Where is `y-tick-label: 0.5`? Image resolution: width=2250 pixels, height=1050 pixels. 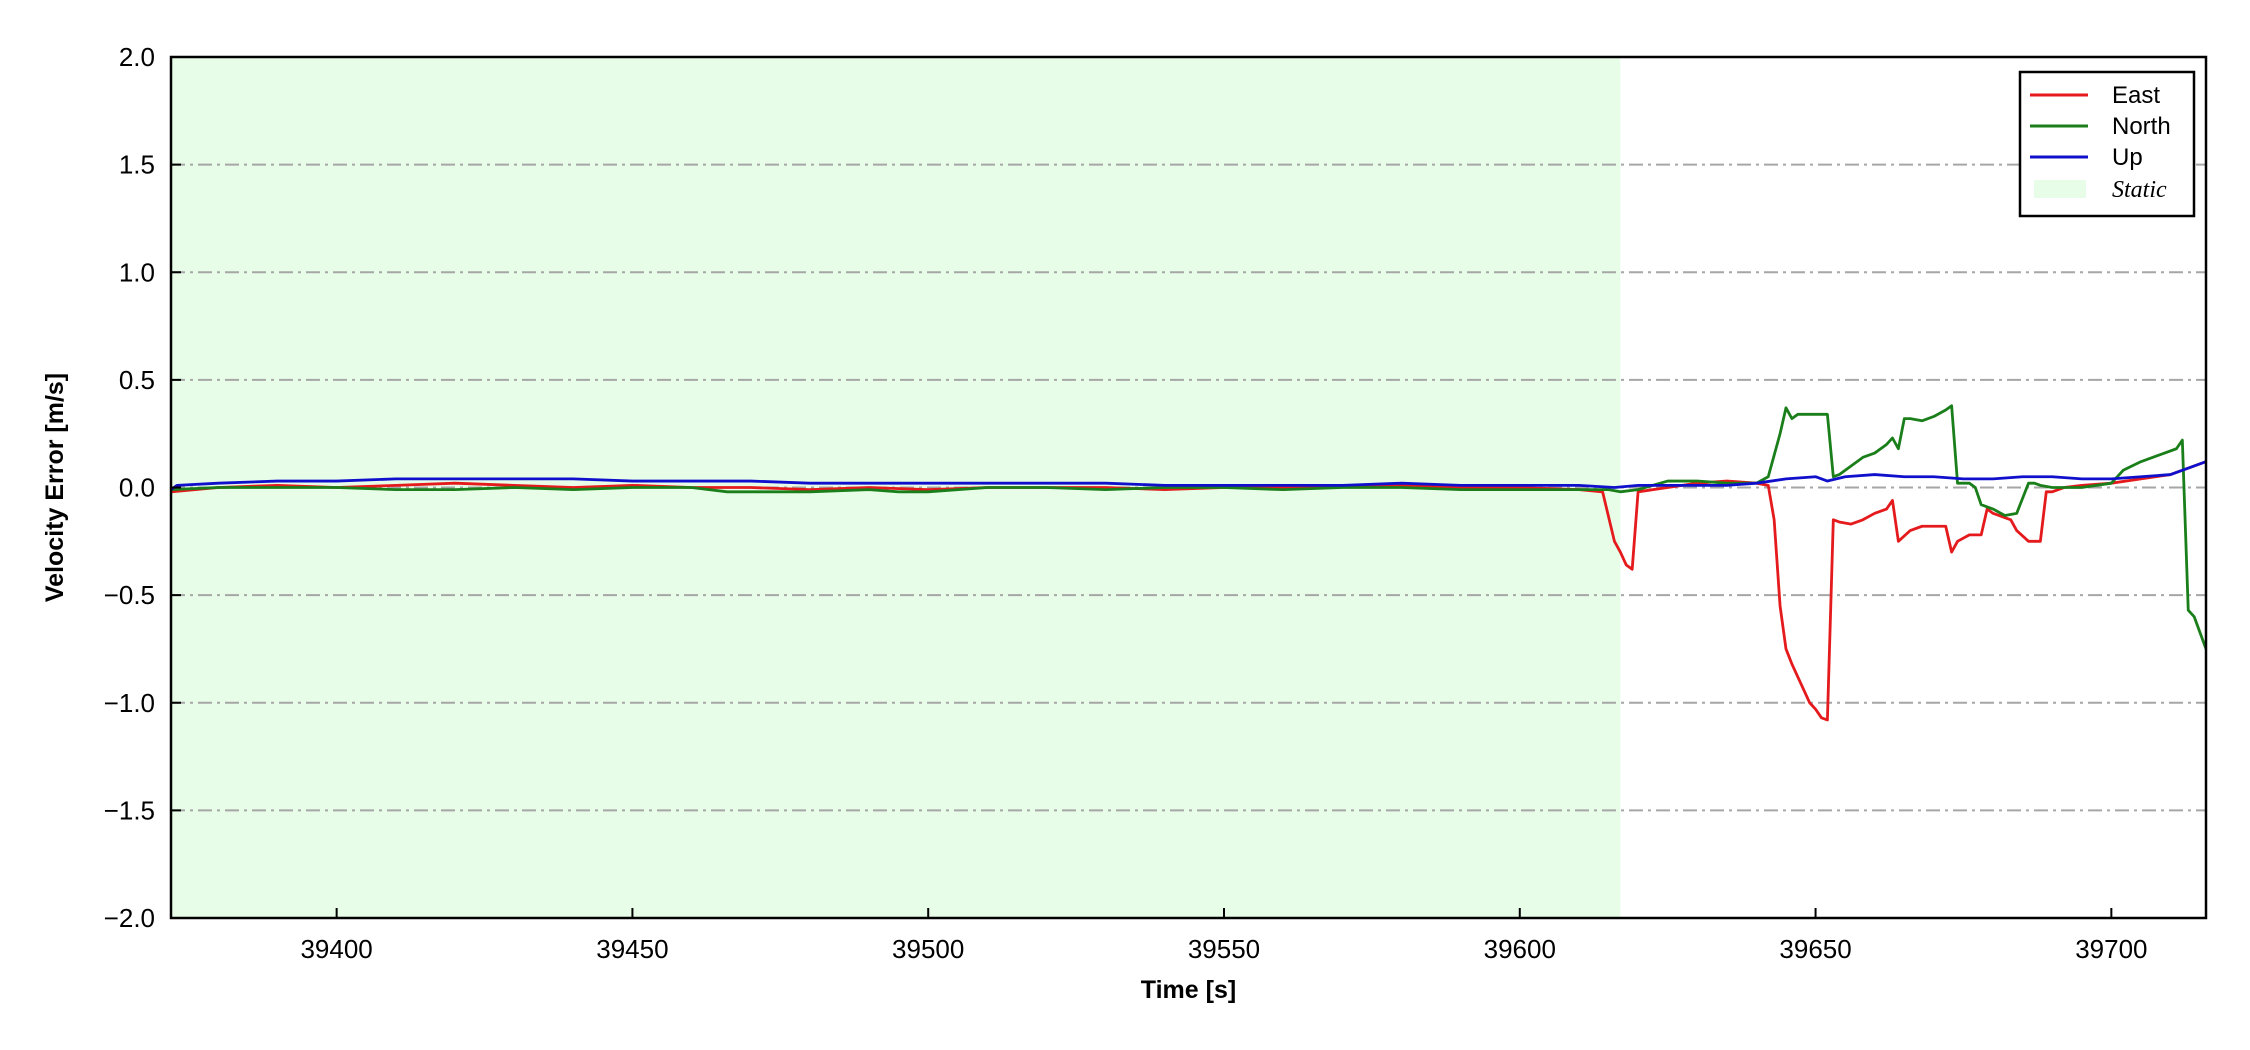 y-tick-label: 0.5 is located at coordinates (137, 380).